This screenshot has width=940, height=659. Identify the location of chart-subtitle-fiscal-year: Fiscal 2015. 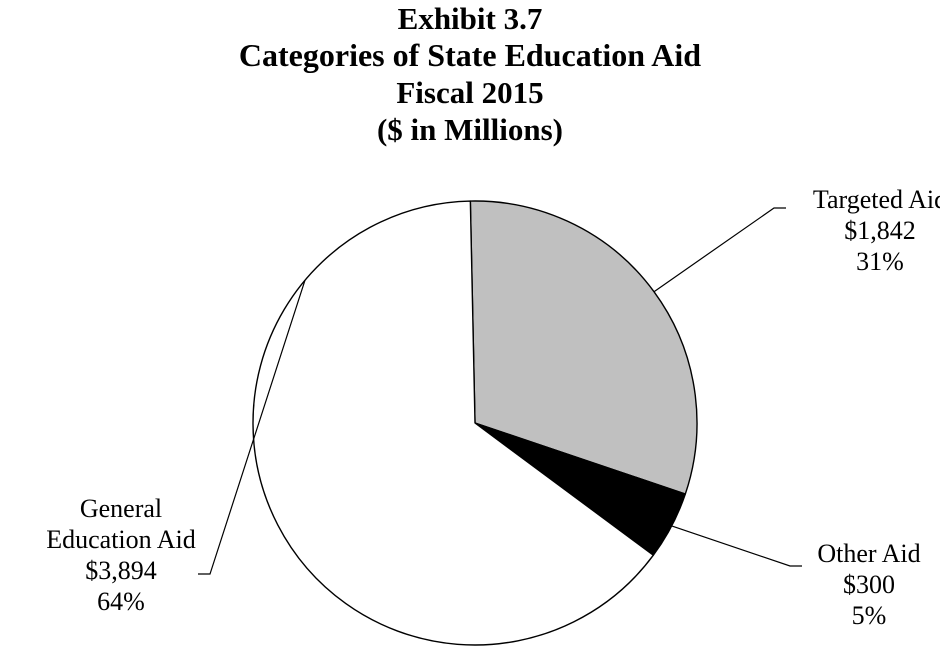
(470, 92).